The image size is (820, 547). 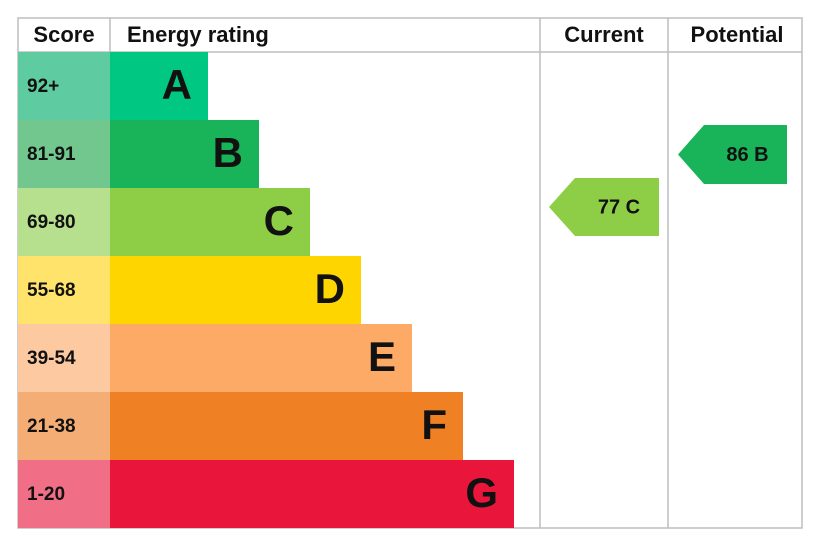 I want to click on current-label: 77 C, so click(x=619, y=207).